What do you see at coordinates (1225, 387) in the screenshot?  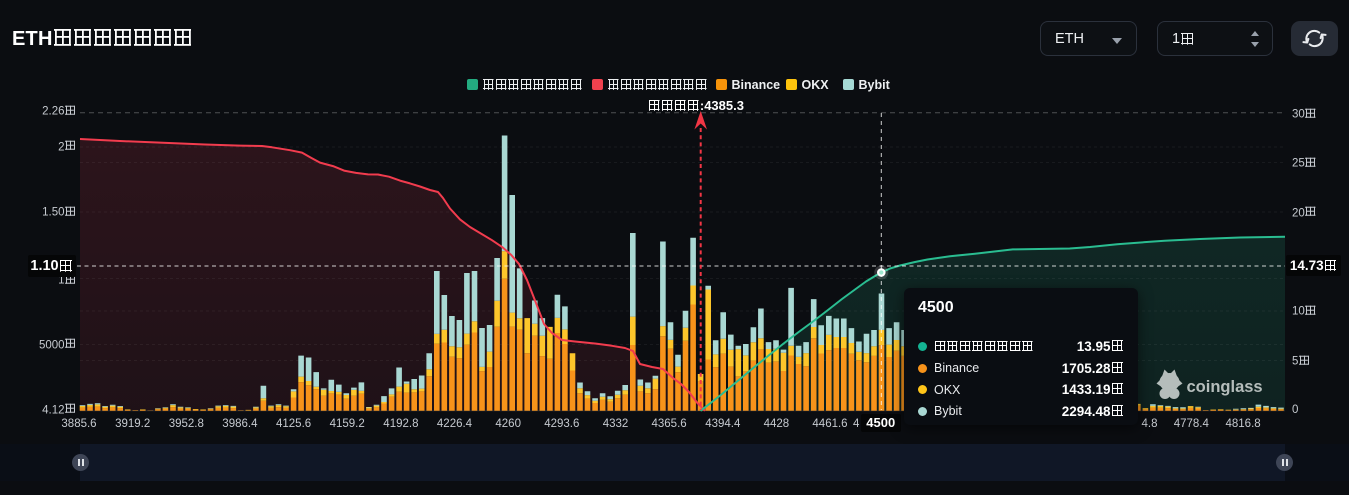 I see `svg-text: coinglass` at bounding box center [1225, 387].